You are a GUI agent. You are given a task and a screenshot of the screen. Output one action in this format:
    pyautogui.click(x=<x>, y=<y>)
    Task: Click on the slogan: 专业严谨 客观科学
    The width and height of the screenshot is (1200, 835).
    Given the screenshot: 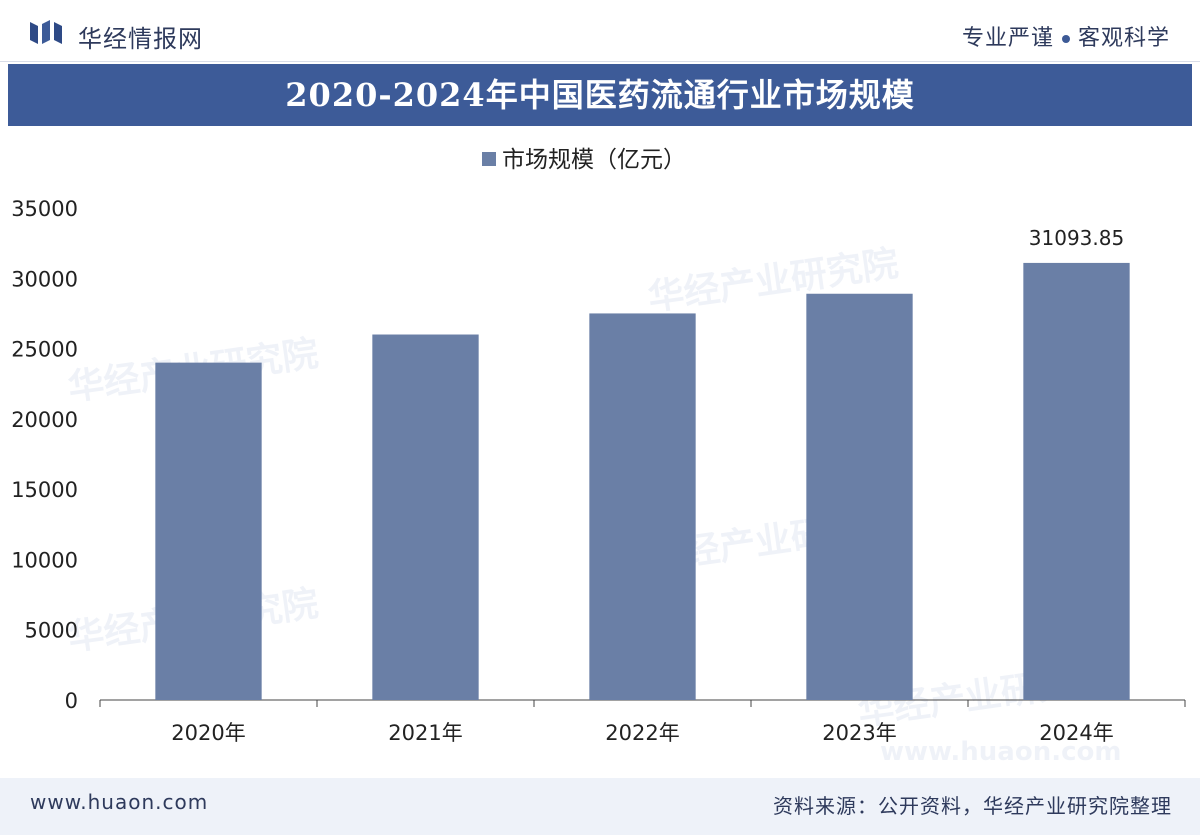 What is the action you would take?
    pyautogui.click(x=1066, y=36)
    